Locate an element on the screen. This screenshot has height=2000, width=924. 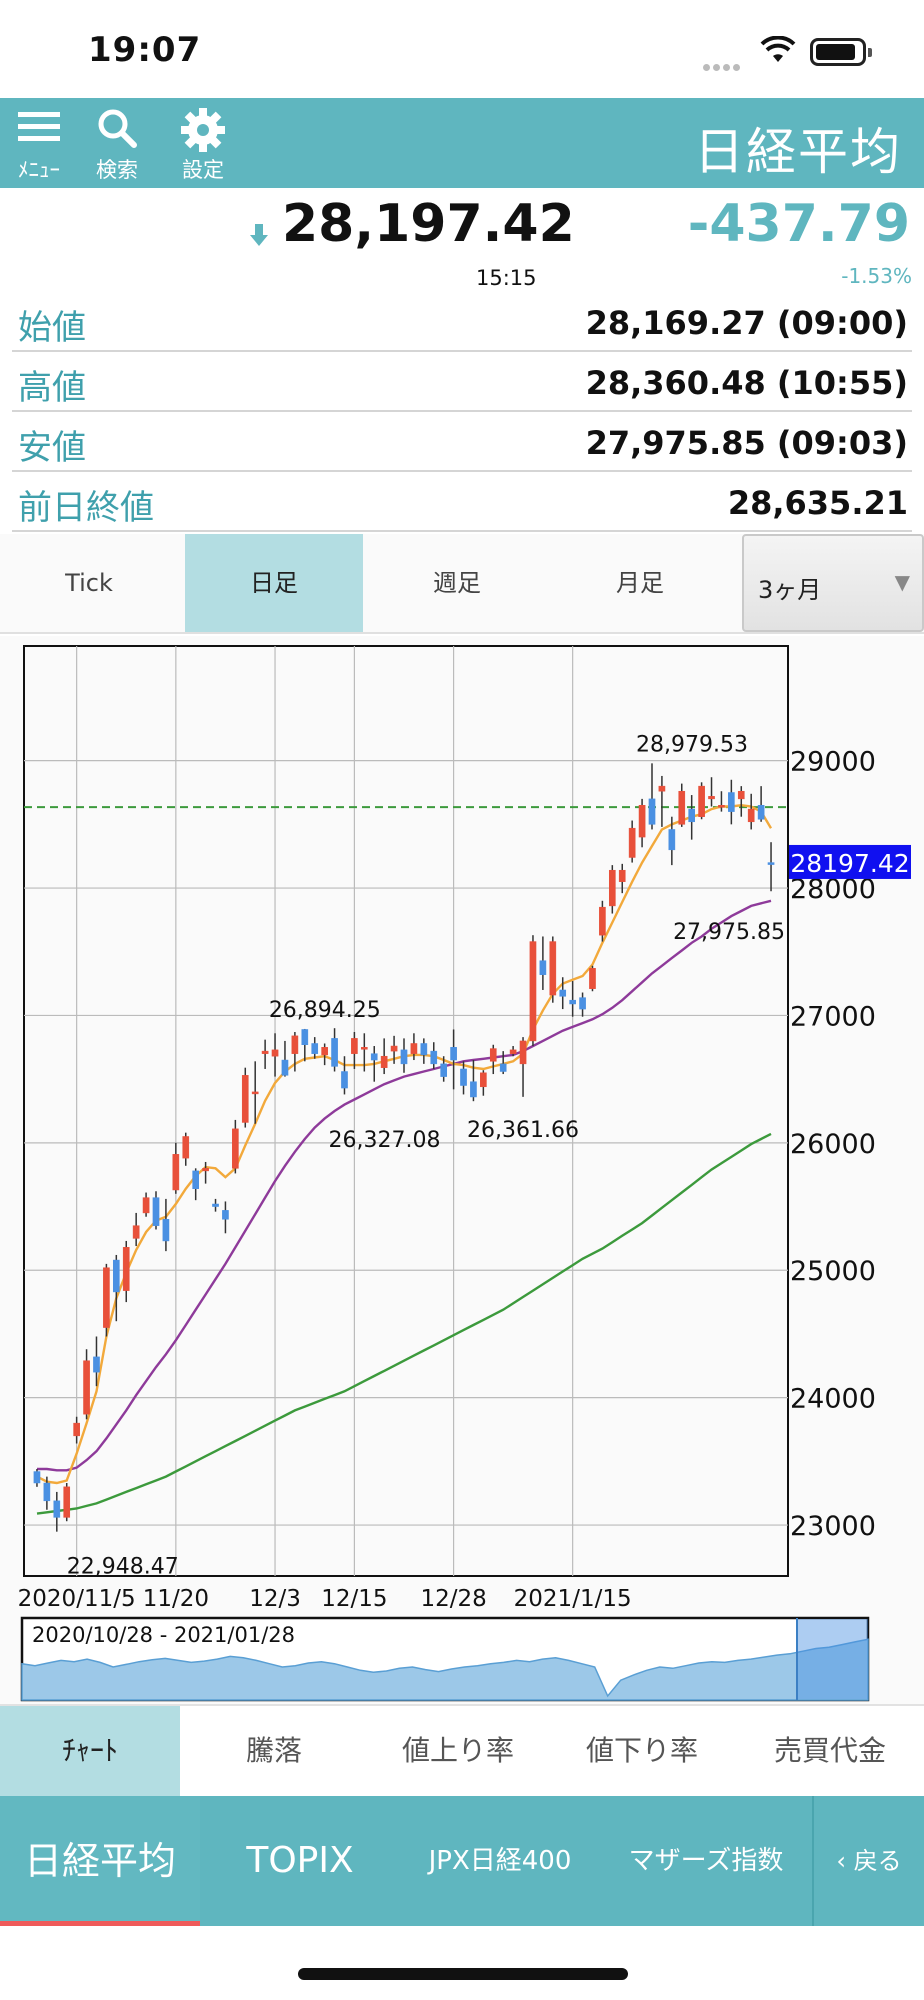
chart-annotation: 26,361.66 is located at coordinates (523, 1130).